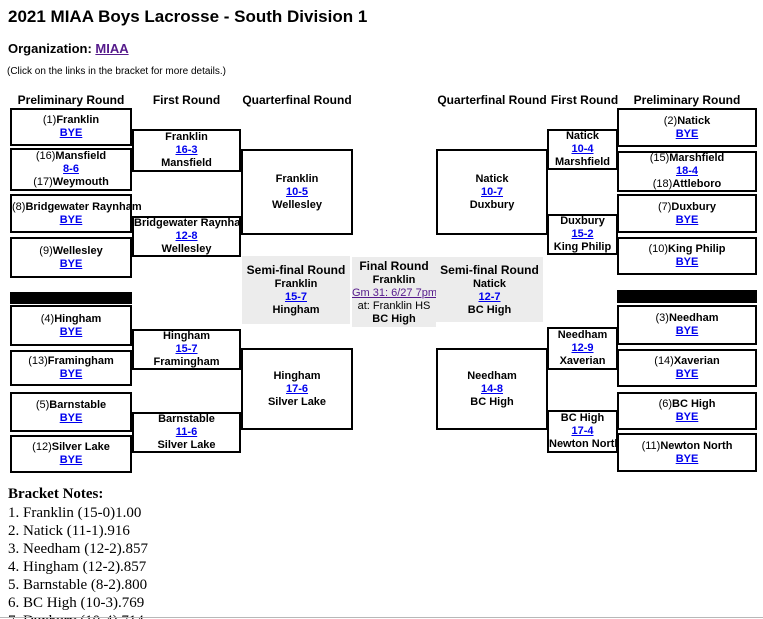 This screenshot has width=763, height=619. I want to click on team-line: (9)Wellesley, so click(71, 251).